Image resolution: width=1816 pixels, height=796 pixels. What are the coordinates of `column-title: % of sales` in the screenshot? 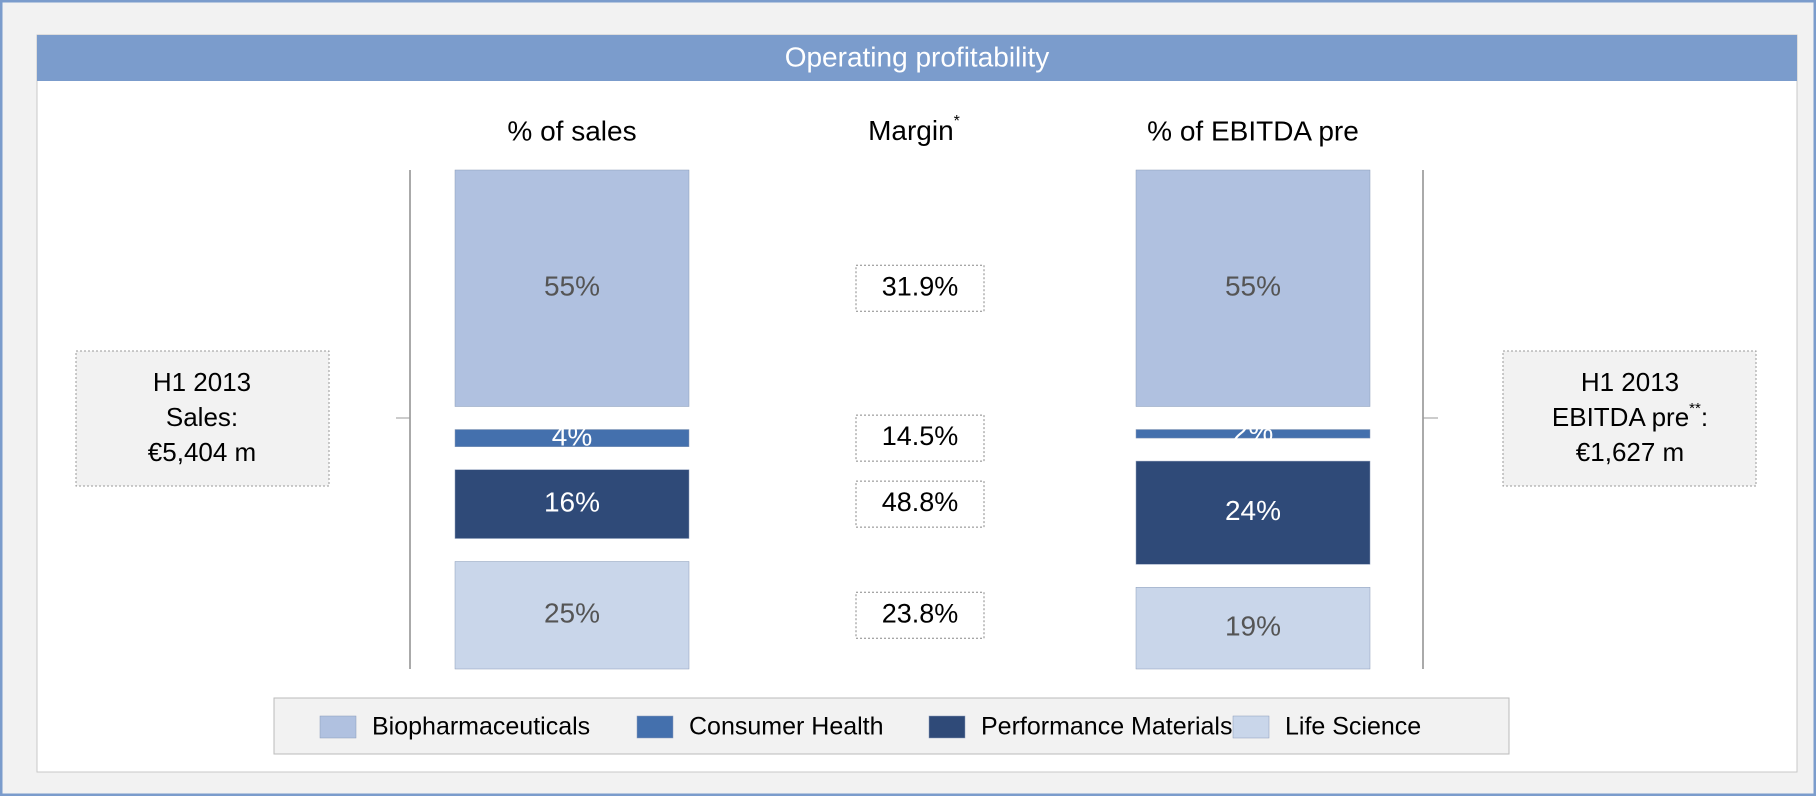 It's located at (571, 130).